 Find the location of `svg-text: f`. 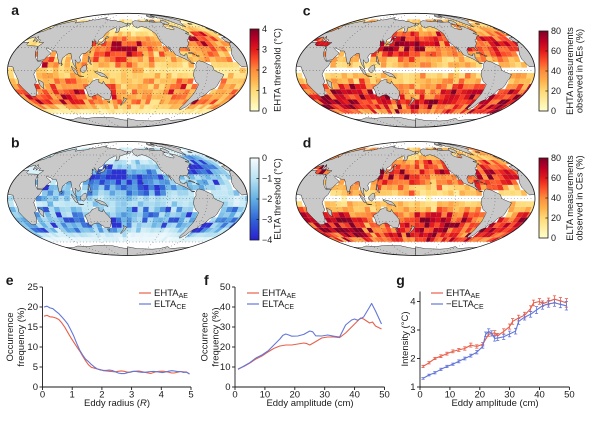

svg-text: f is located at coordinates (206, 280).